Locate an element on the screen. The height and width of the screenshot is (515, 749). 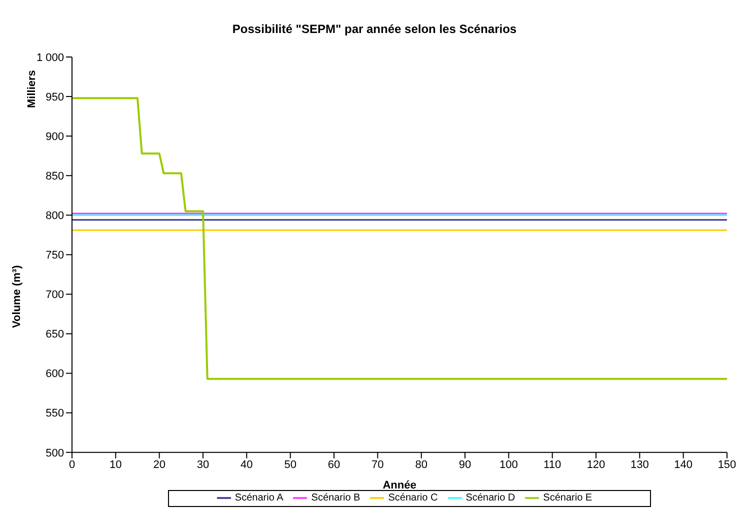
x-tick-label: 70 is located at coordinates (378, 465).